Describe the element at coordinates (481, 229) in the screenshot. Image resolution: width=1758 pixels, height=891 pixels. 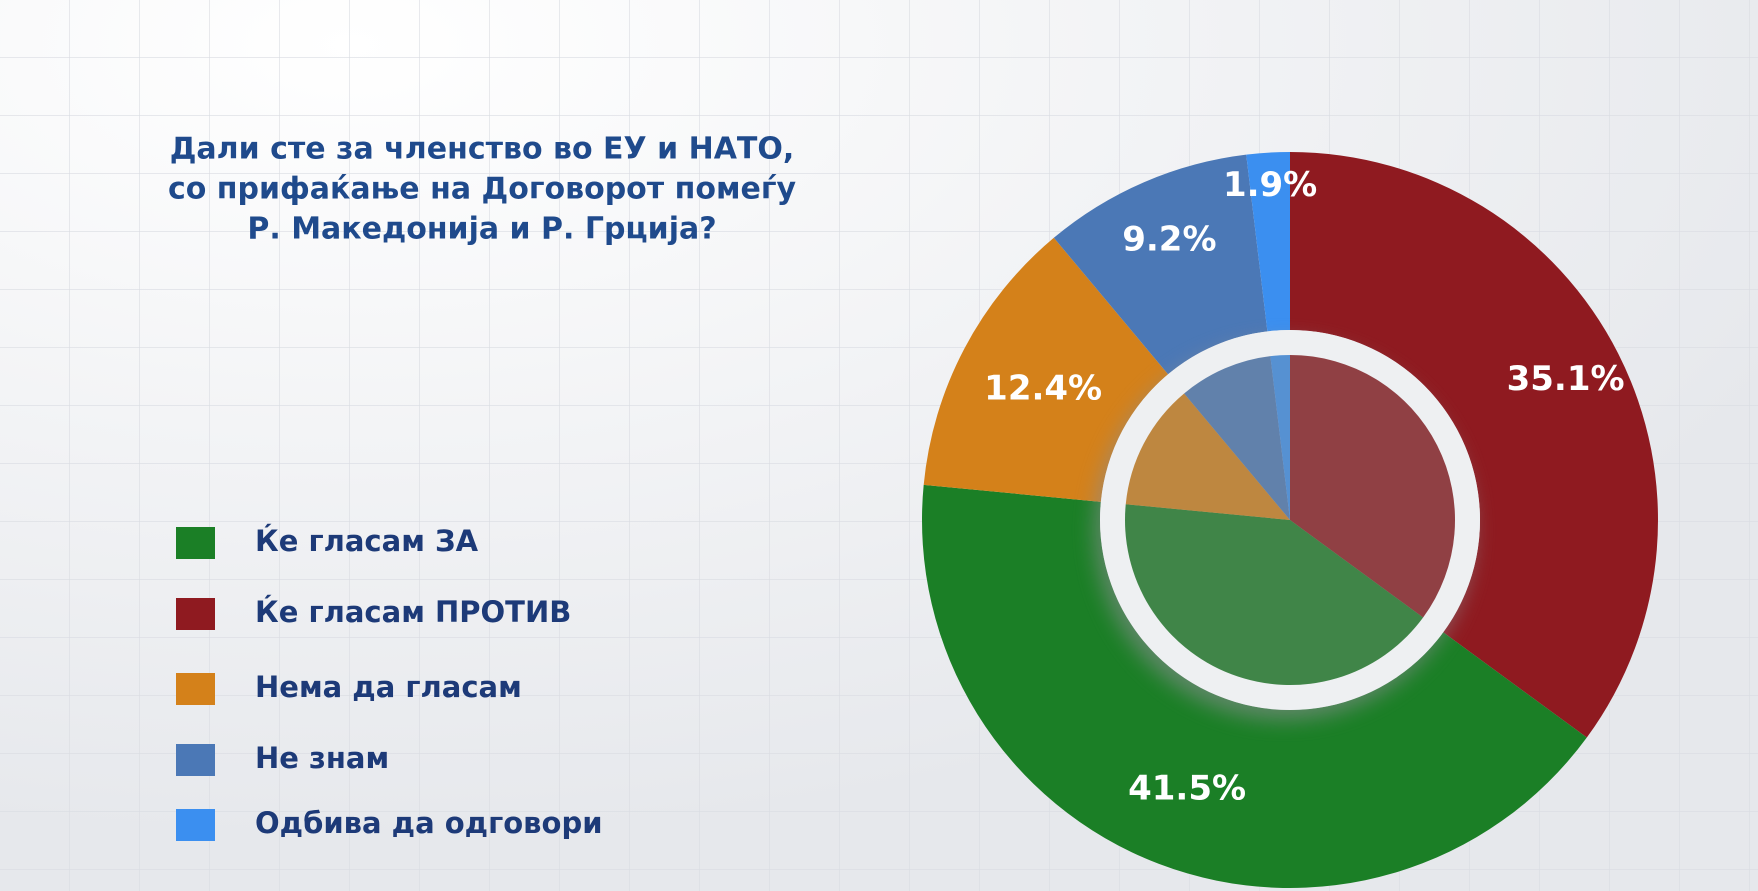
I see `title-line: Р. Македонија и Р. Грција?` at that location.